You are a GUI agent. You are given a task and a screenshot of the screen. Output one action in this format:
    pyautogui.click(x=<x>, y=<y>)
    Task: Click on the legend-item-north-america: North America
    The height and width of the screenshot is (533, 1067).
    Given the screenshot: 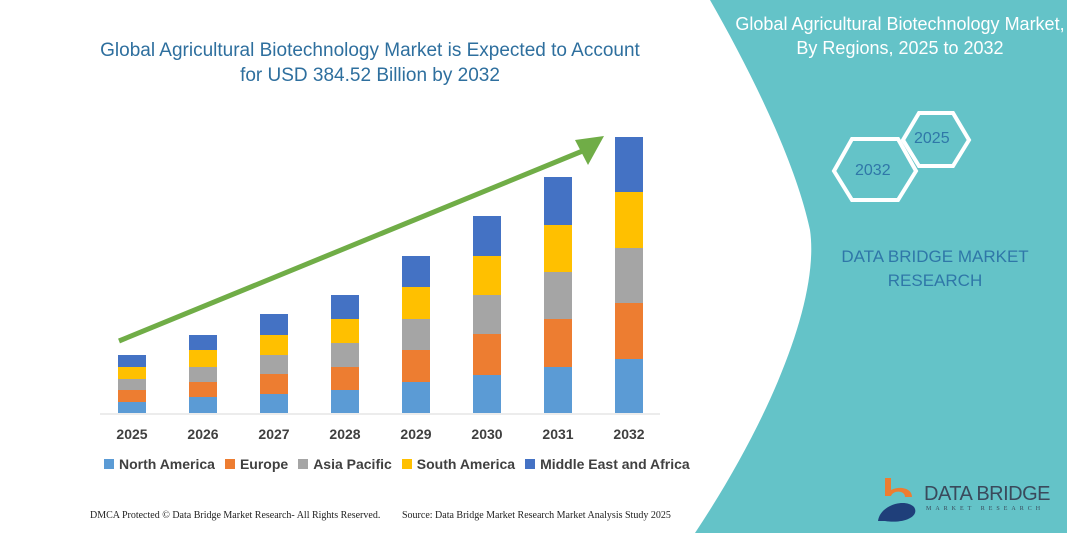 What is the action you would take?
    pyautogui.click(x=159, y=464)
    